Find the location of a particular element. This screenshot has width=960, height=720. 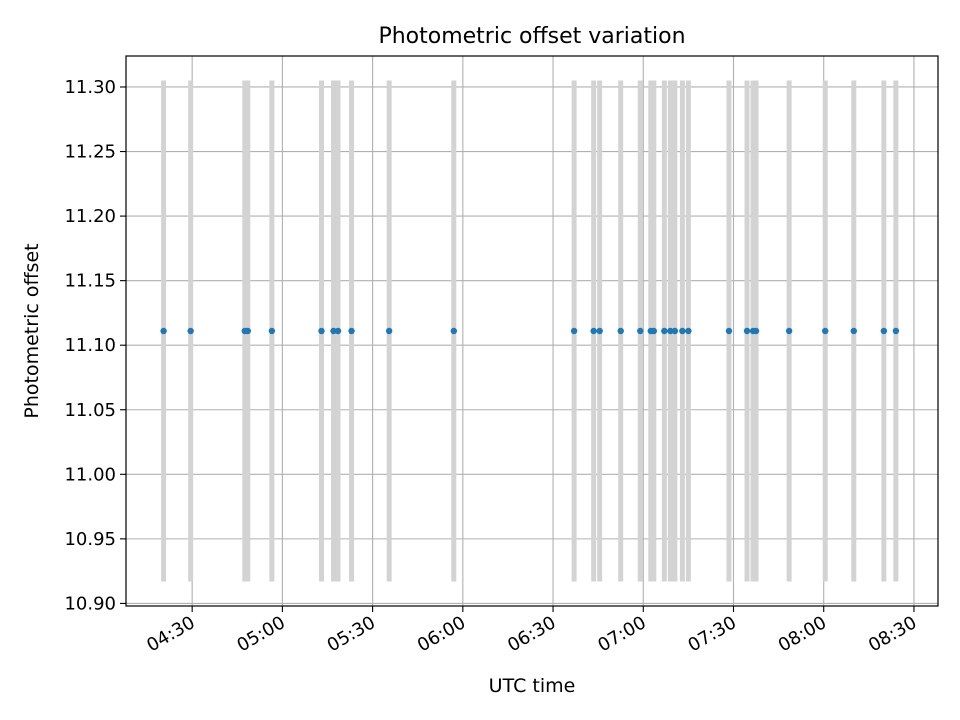

y-tick-label: 11.20 is located at coordinates (90, 216).